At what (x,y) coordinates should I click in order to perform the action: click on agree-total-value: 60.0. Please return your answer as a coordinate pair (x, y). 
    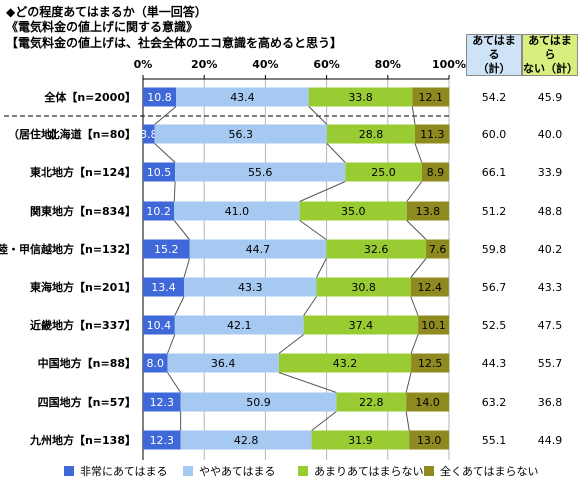
    Looking at the image, I should click on (494, 134).